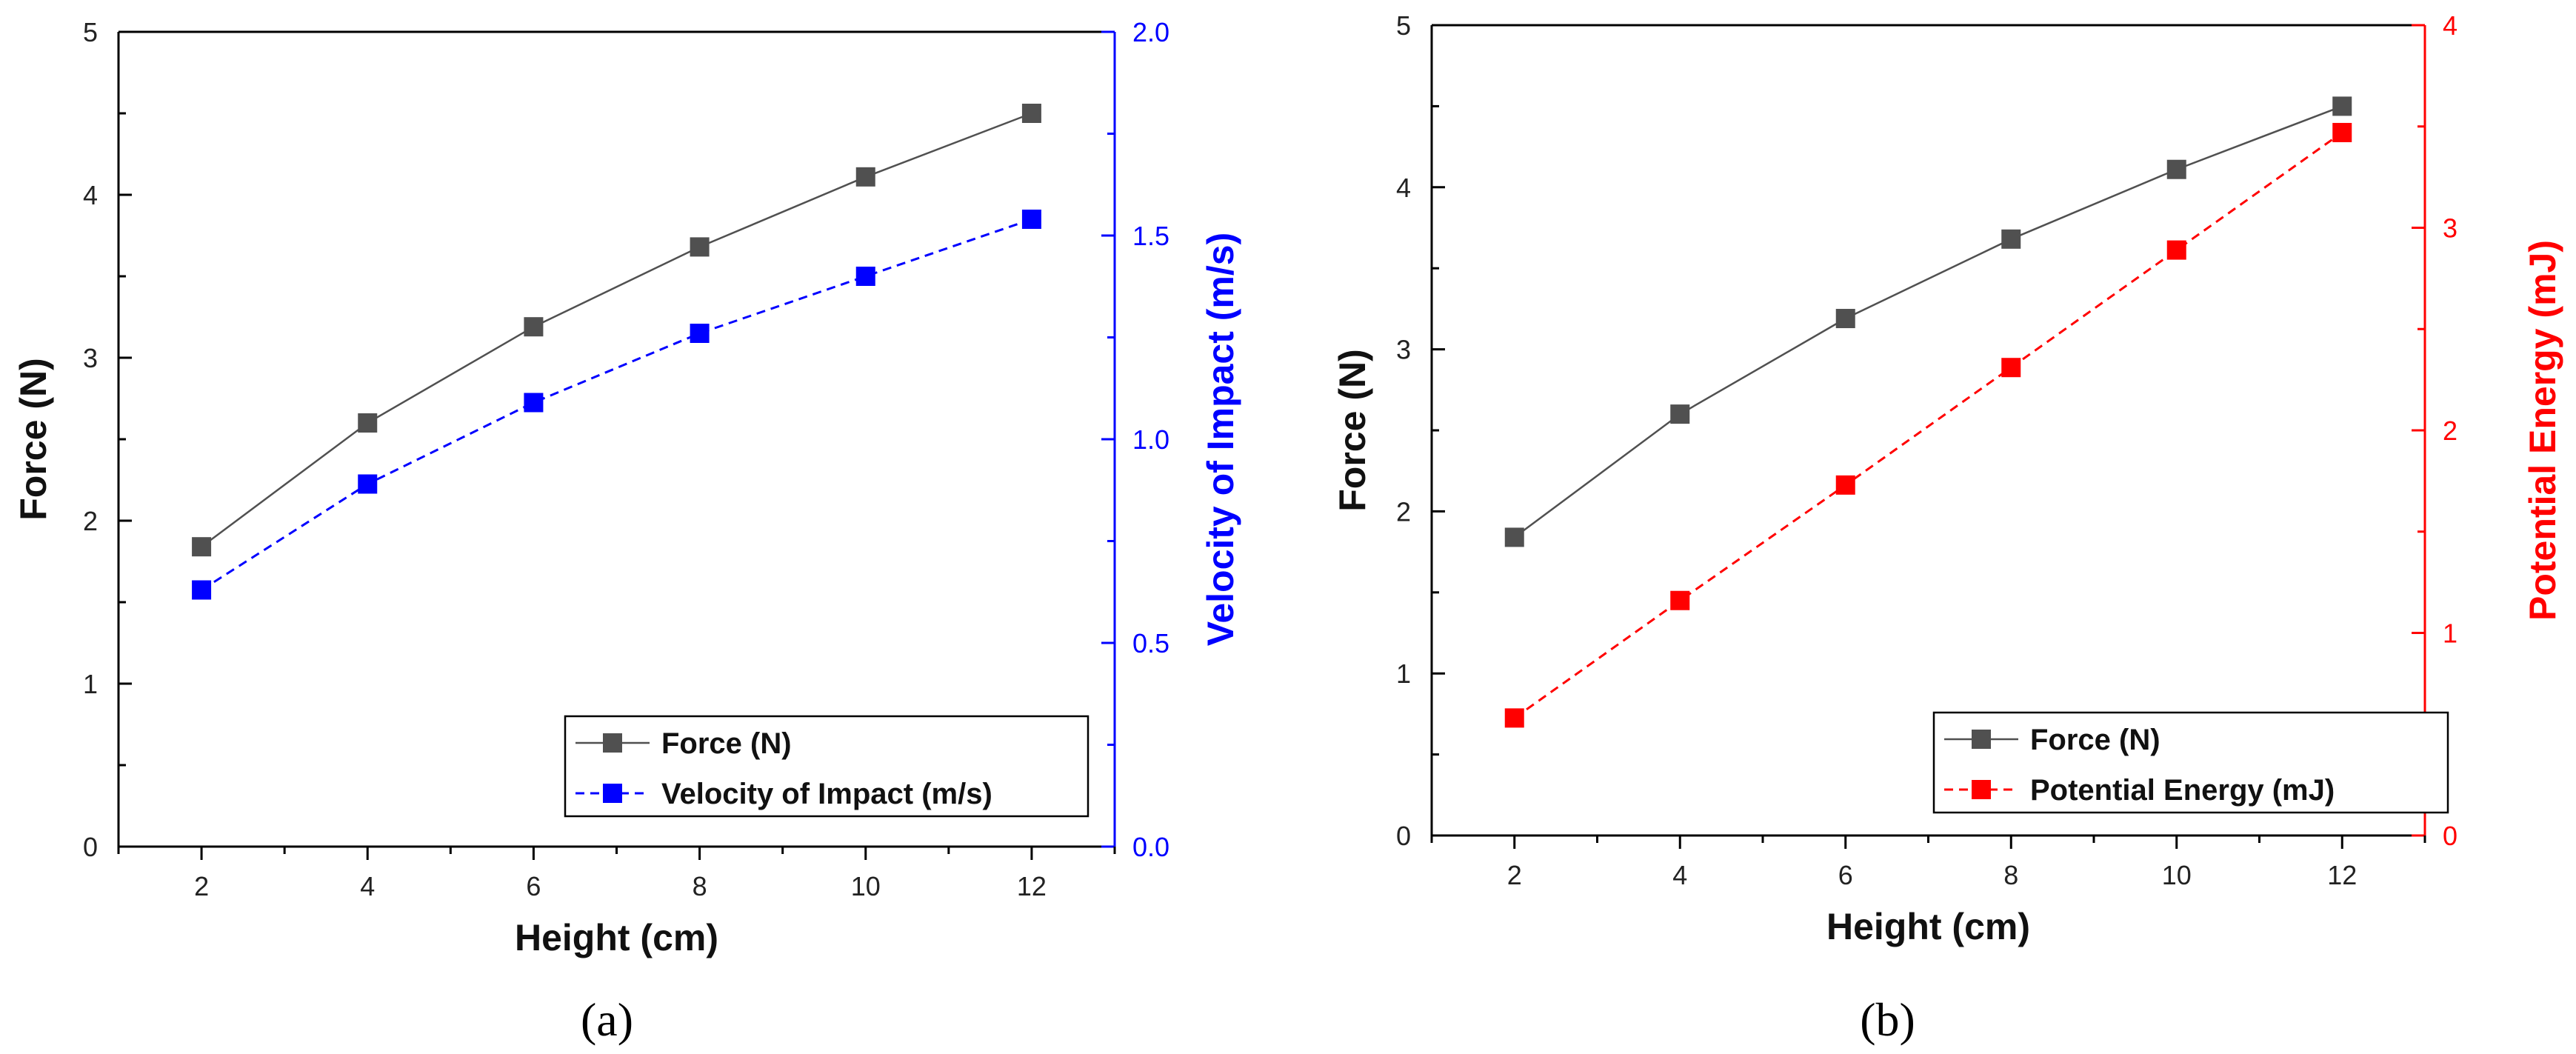  Describe the element at coordinates (1150, 236) in the screenshot. I see `y2-tick-label: 1.5` at that location.